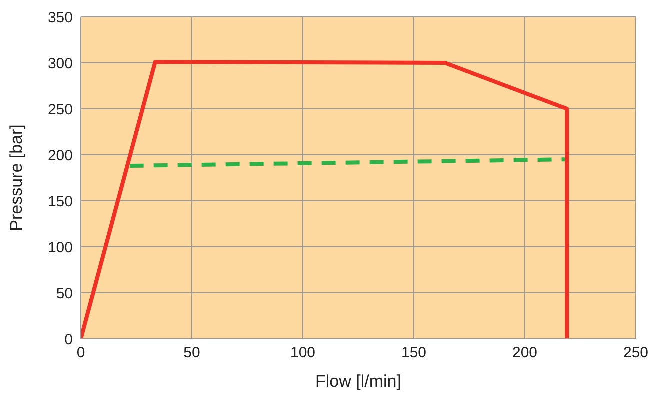 Image resolution: width=658 pixels, height=405 pixels. Describe the element at coordinates (359, 381) in the screenshot. I see `x-axis-title: Flow [l/min]` at that location.